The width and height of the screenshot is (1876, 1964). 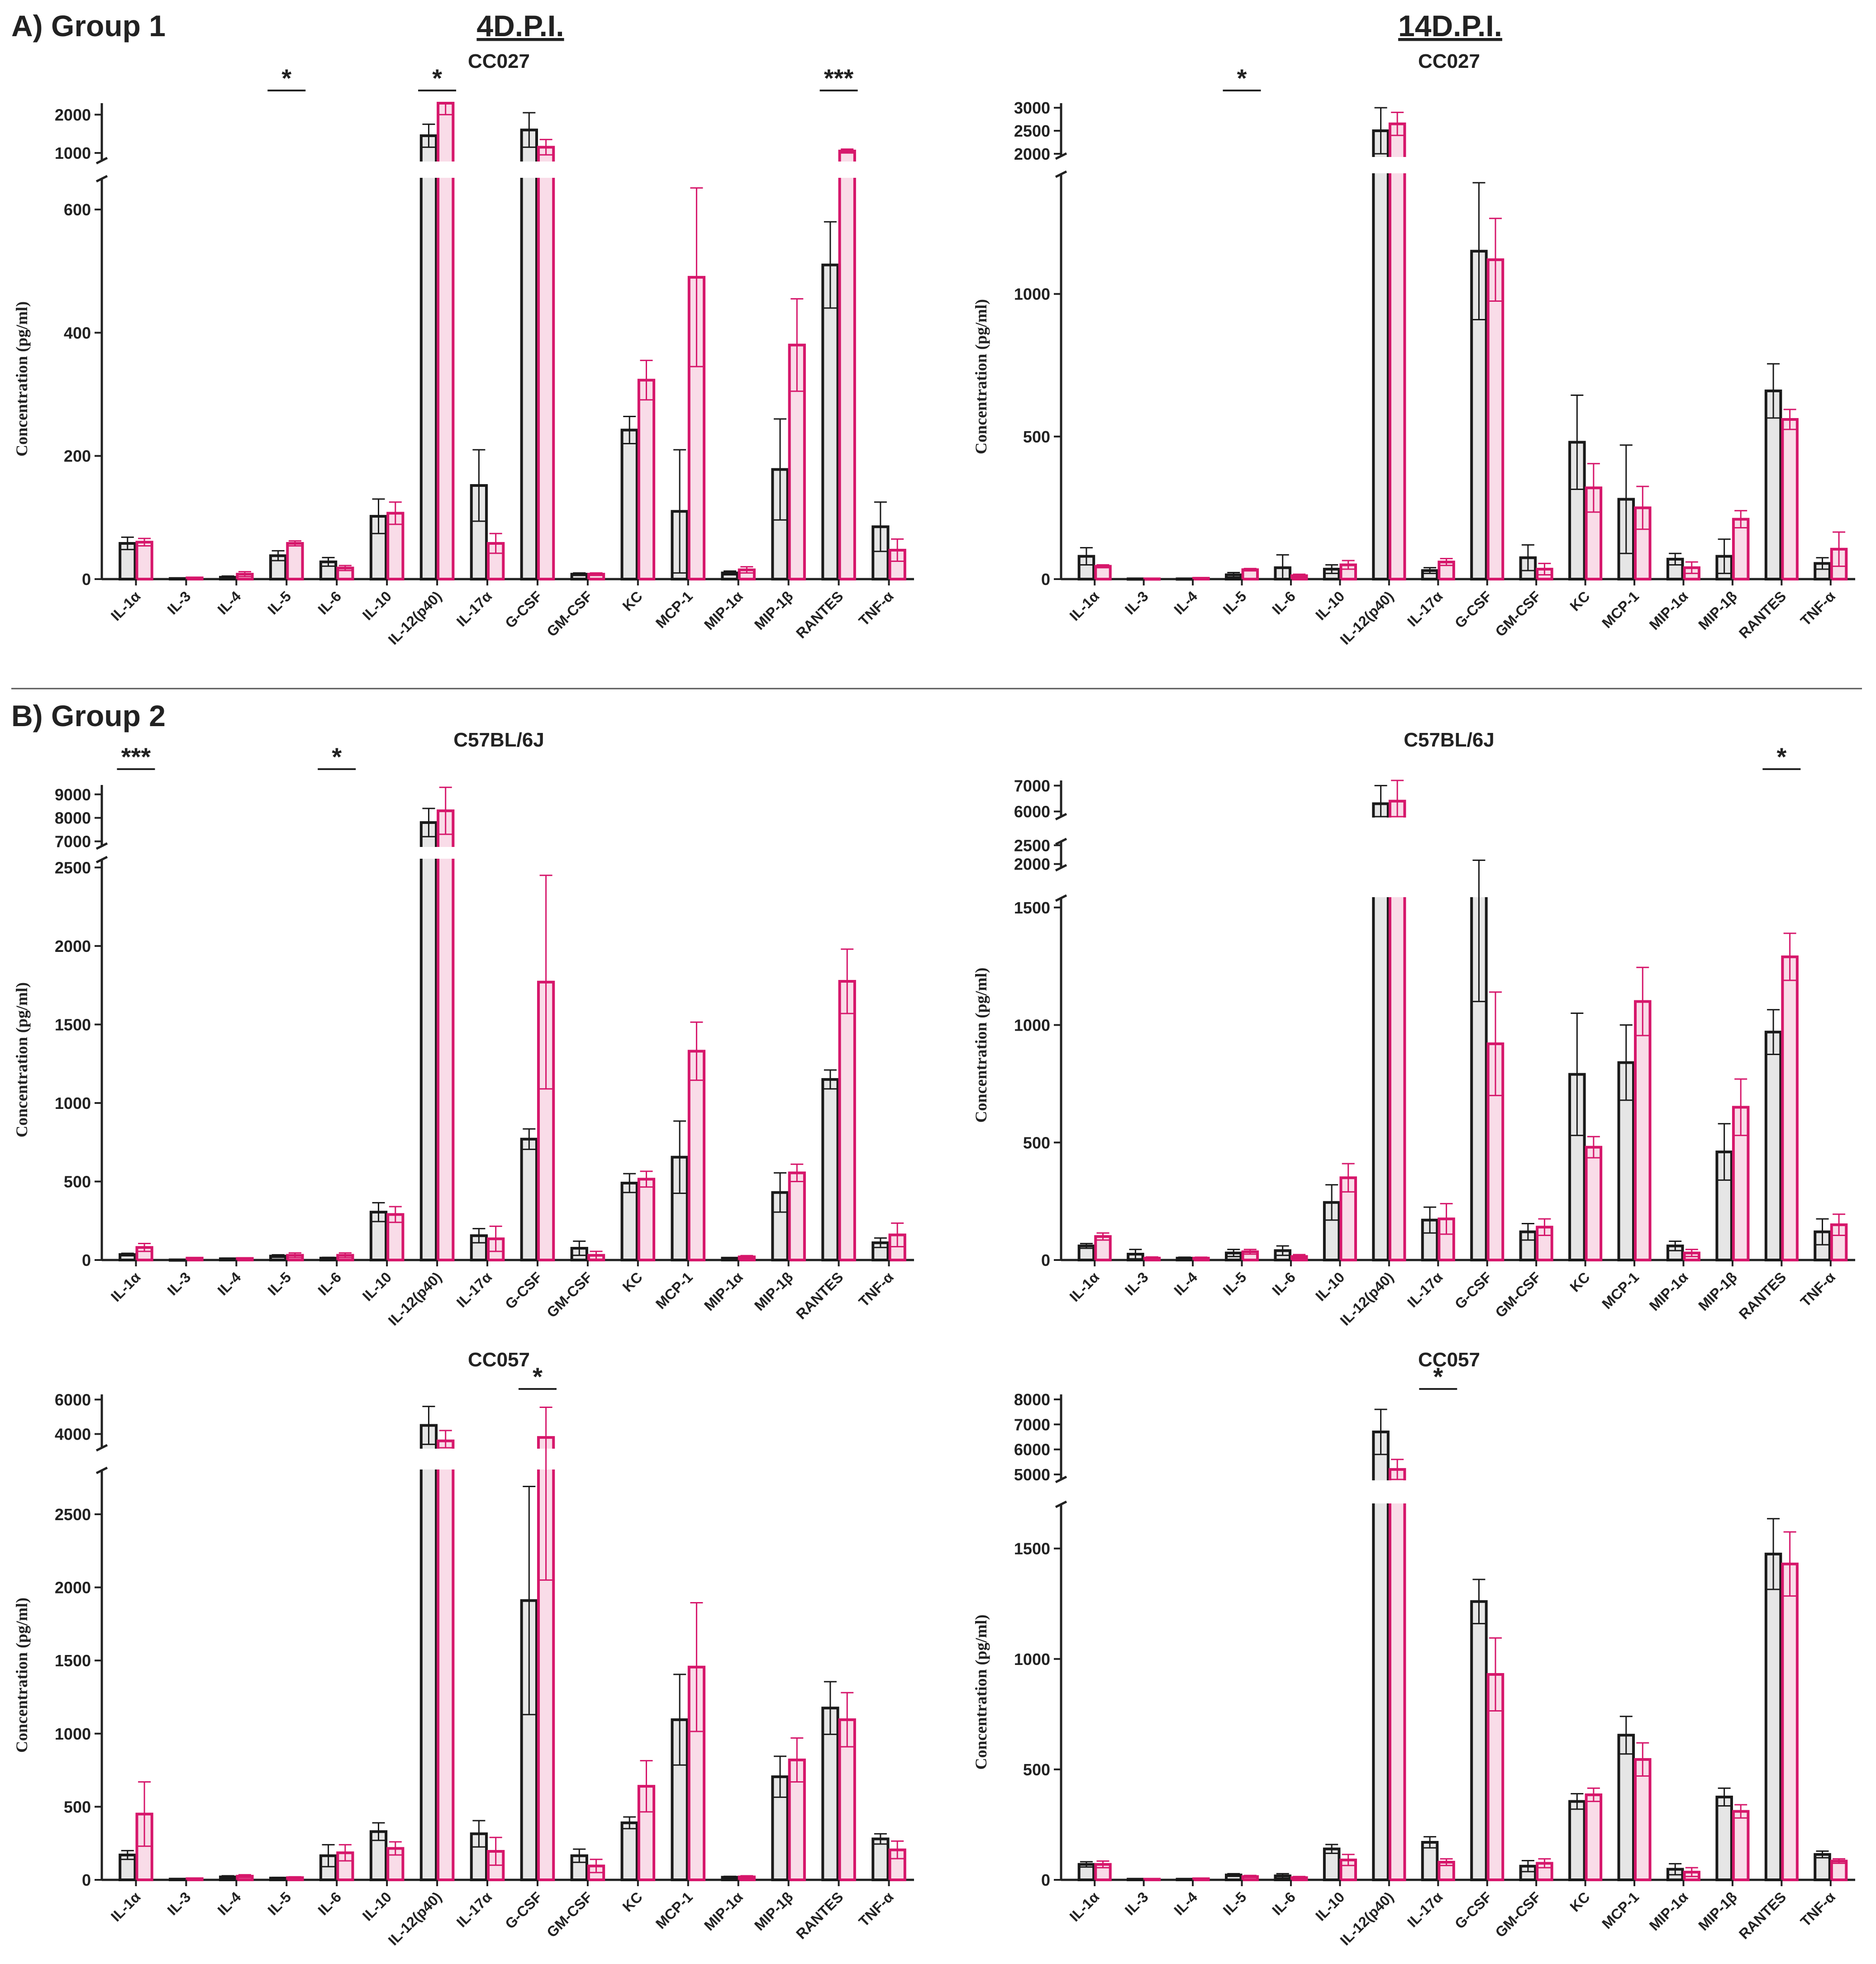 I want to click on y-tick-label: 0, so click(x=1045, y=1880).